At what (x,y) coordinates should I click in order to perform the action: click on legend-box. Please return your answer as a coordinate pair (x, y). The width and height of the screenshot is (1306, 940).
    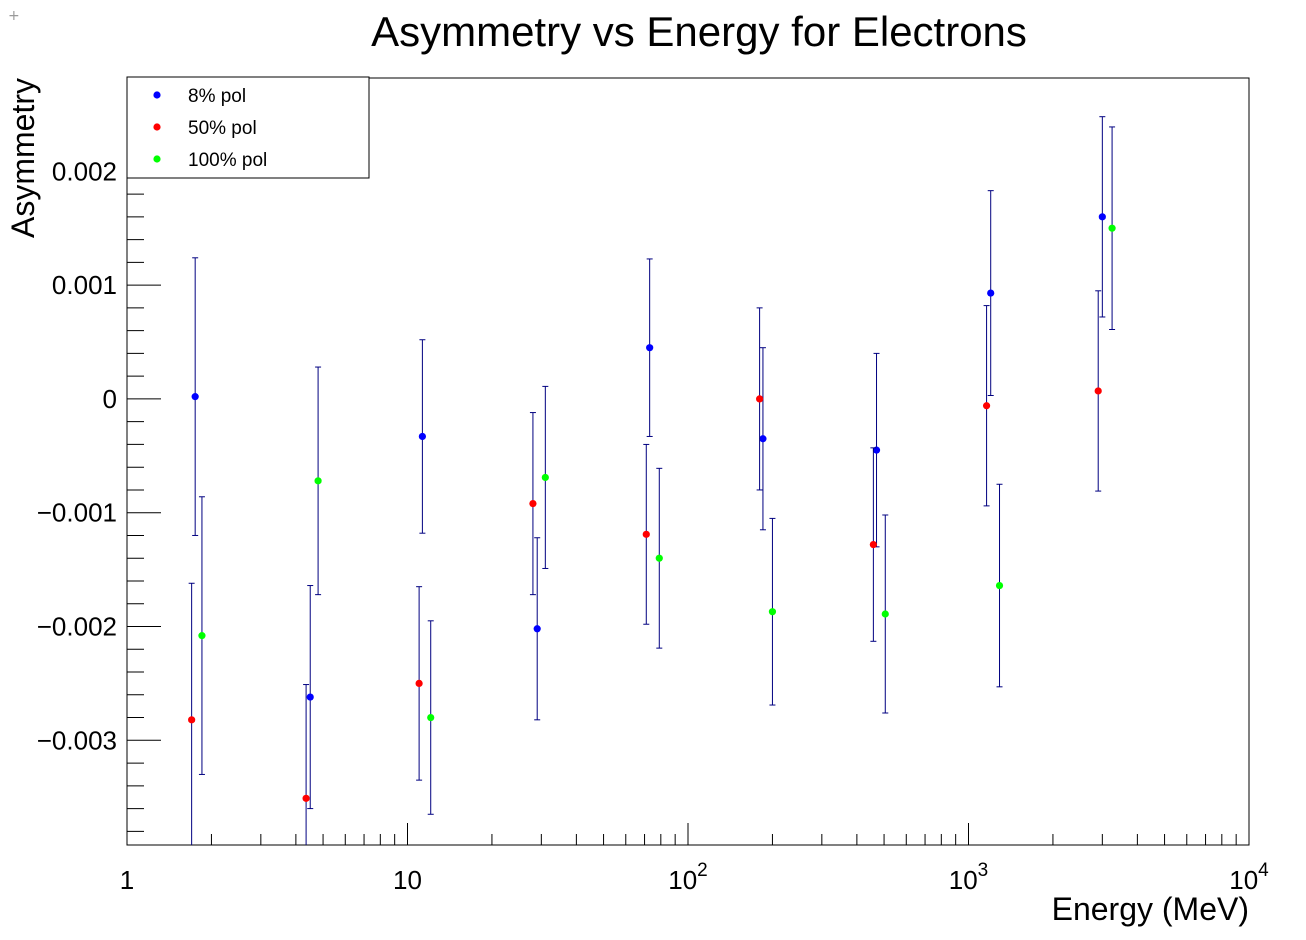
    Looking at the image, I should click on (248, 127).